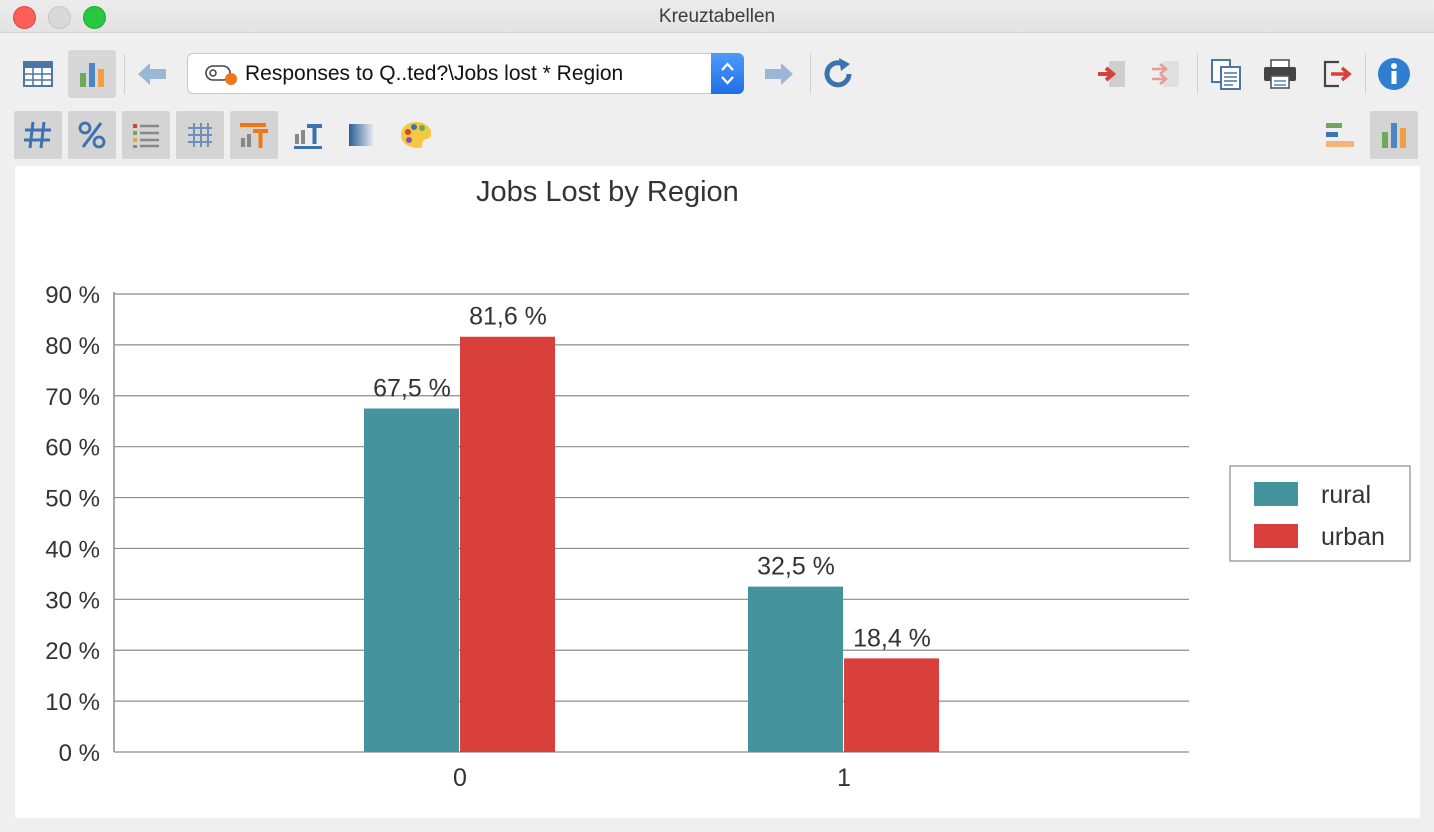  Describe the element at coordinates (94, 17) in the screenshot. I see `zoom-window-button` at that location.